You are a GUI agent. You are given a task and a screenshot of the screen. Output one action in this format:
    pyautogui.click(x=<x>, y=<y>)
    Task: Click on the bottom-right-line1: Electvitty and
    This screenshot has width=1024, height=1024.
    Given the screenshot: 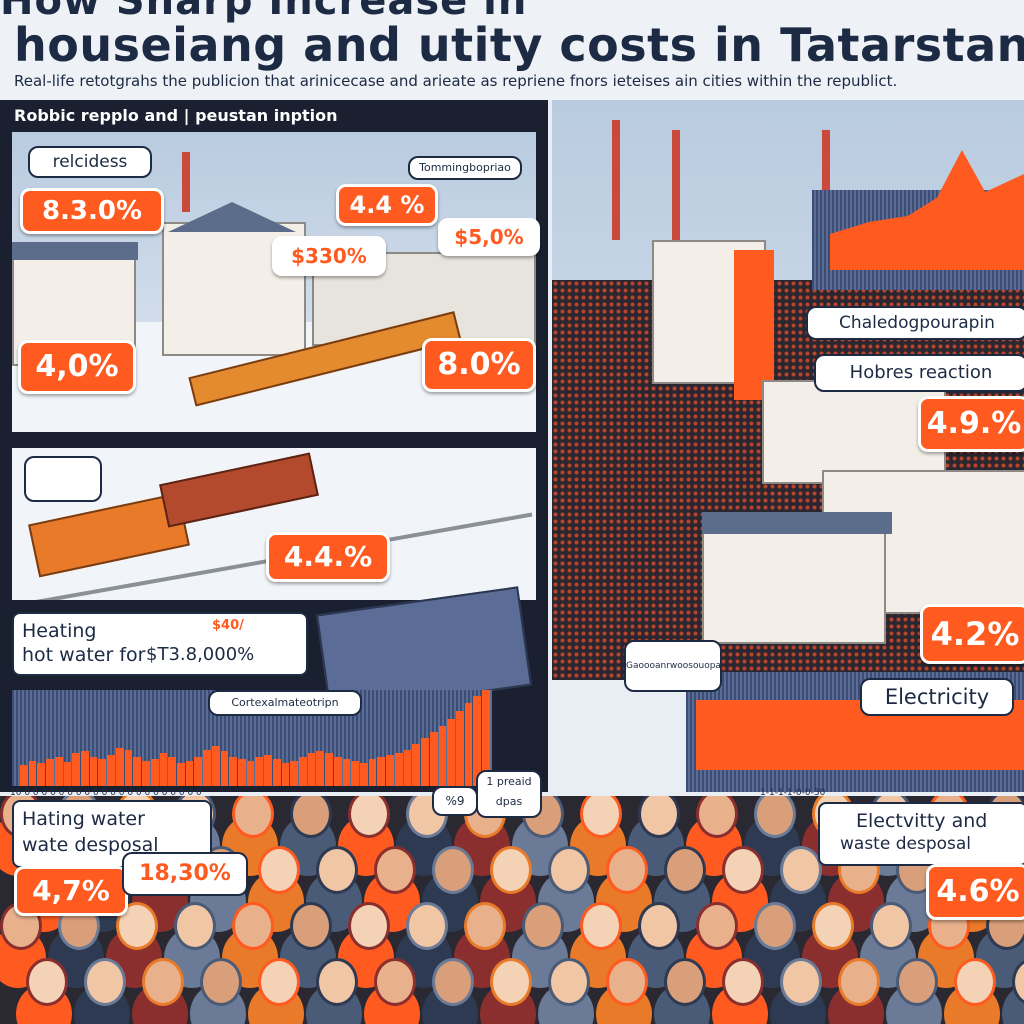 What is the action you would take?
    pyautogui.click(x=922, y=821)
    